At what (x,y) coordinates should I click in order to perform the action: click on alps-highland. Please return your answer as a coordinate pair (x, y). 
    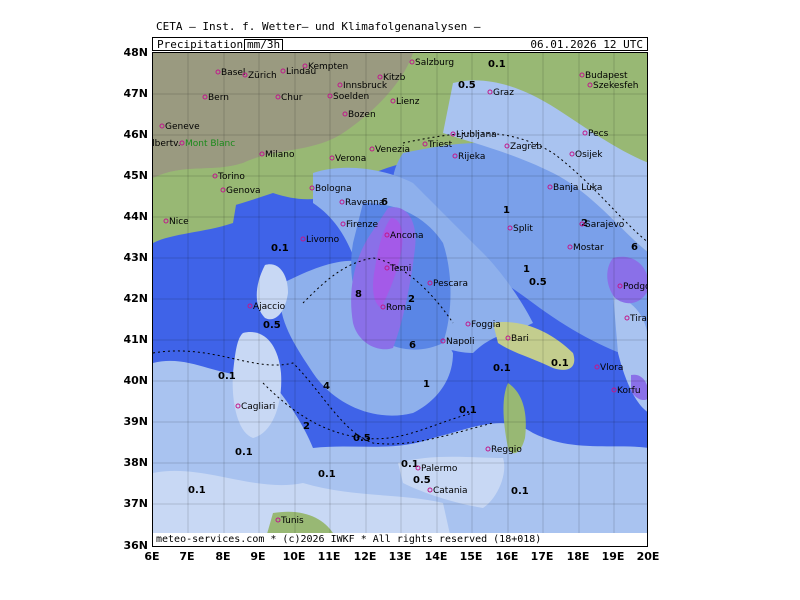
    Looking at the image, I should click on (283, 115).